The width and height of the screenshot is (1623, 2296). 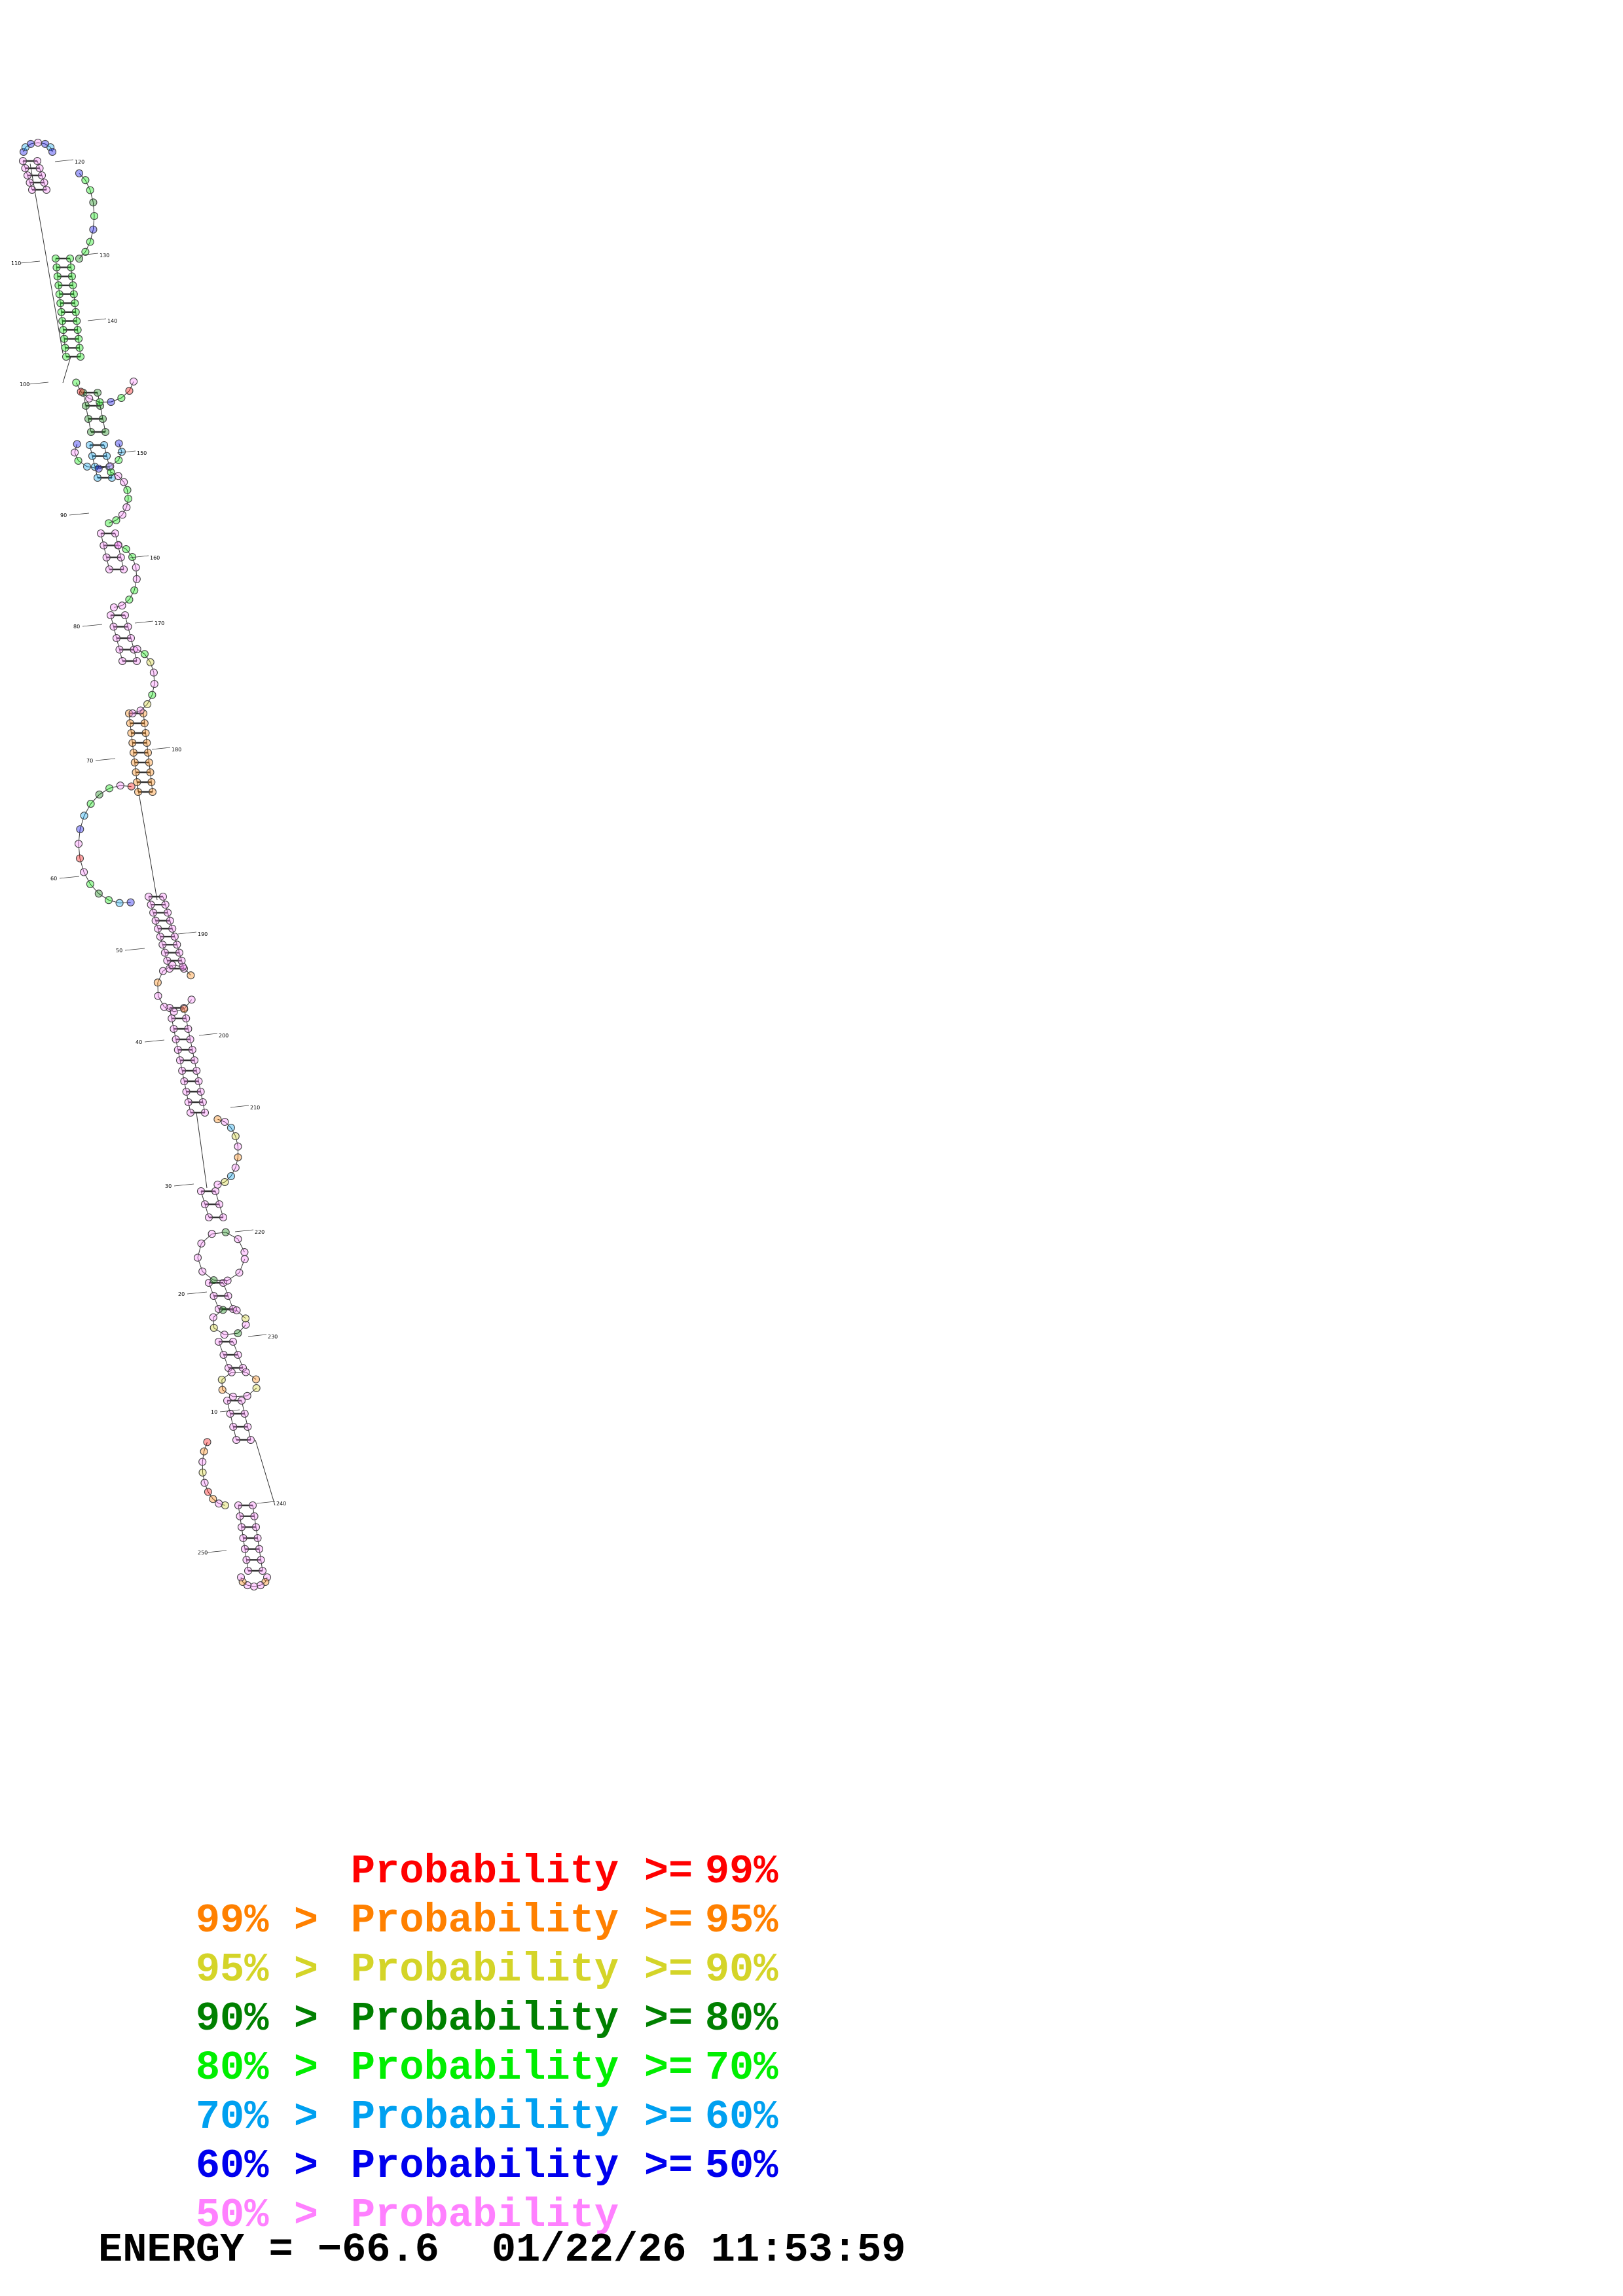 I want to click on position-label: 160, so click(x=155, y=558).